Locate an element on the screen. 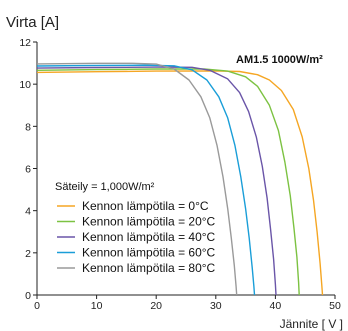 The image size is (348, 331). legend-label: Kennon lämpötila = 0°C is located at coordinates (145, 206).